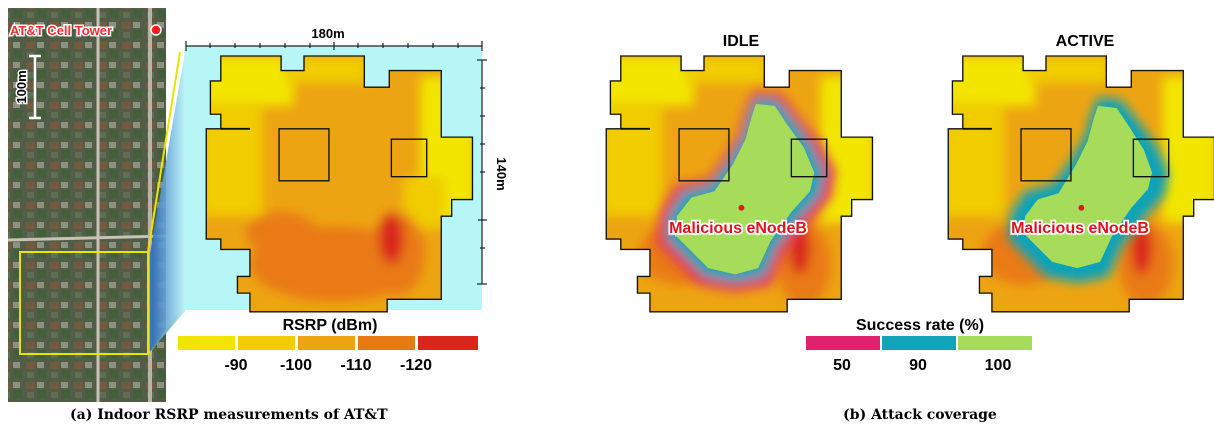 The image size is (1214, 434). What do you see at coordinates (1080, 184) in the screenshot?
I see `active-coverage-map` at bounding box center [1080, 184].